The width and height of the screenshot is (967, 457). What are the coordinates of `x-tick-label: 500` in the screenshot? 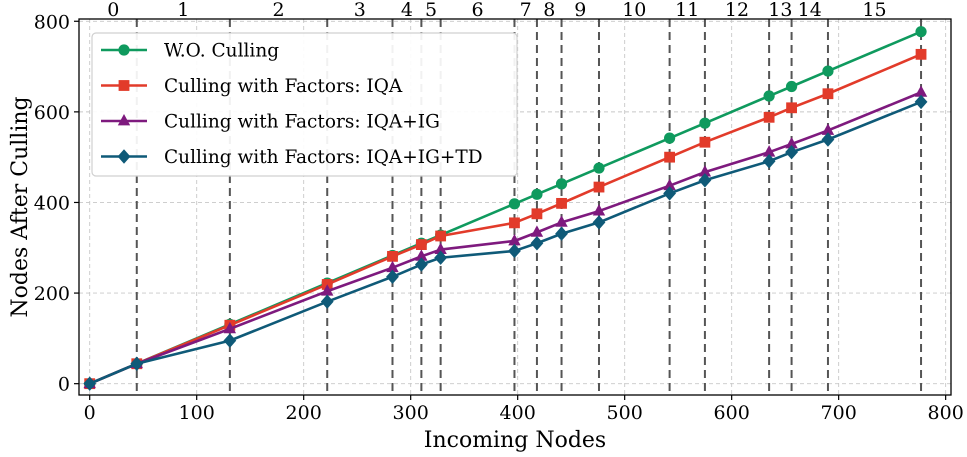 It's located at (625, 413).